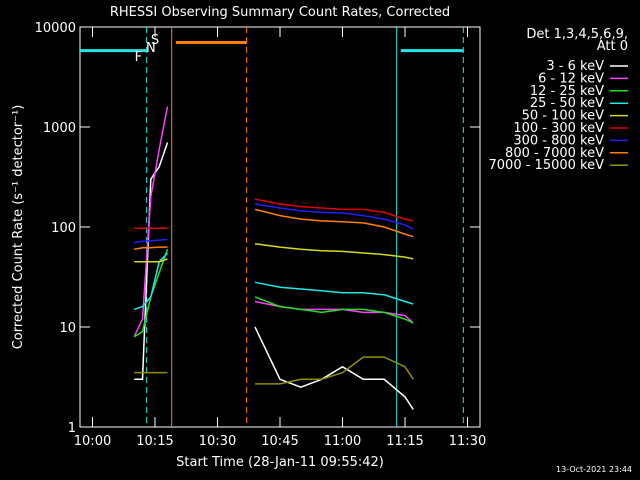 Image resolution: width=640 pixels, height=480 pixels. What do you see at coordinates (575, 66) in the screenshot?
I see `legend-label: 3 - 6 keV` at bounding box center [575, 66].